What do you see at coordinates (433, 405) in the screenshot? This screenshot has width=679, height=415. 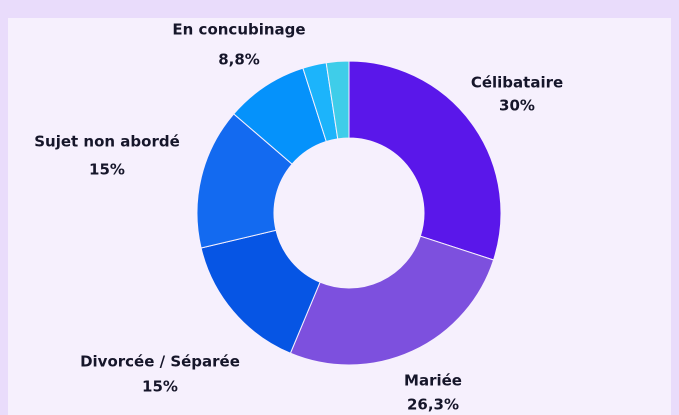 I see `value-label: 26,3%` at bounding box center [433, 405].